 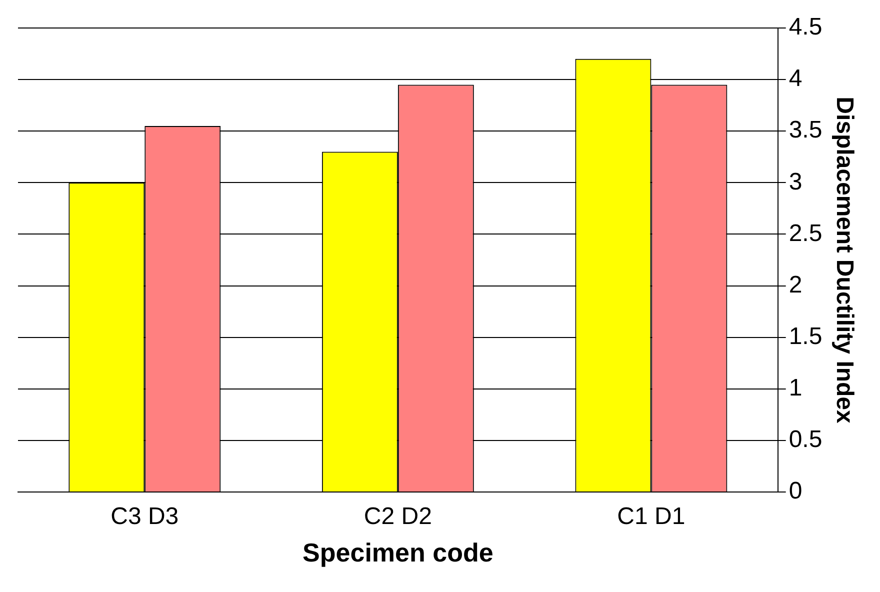 I want to click on y-tick-label: 2.5, so click(x=805, y=233).